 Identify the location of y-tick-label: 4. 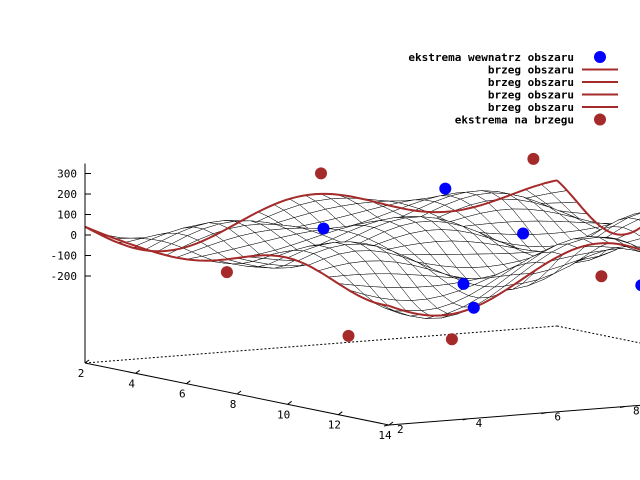
(479, 423).